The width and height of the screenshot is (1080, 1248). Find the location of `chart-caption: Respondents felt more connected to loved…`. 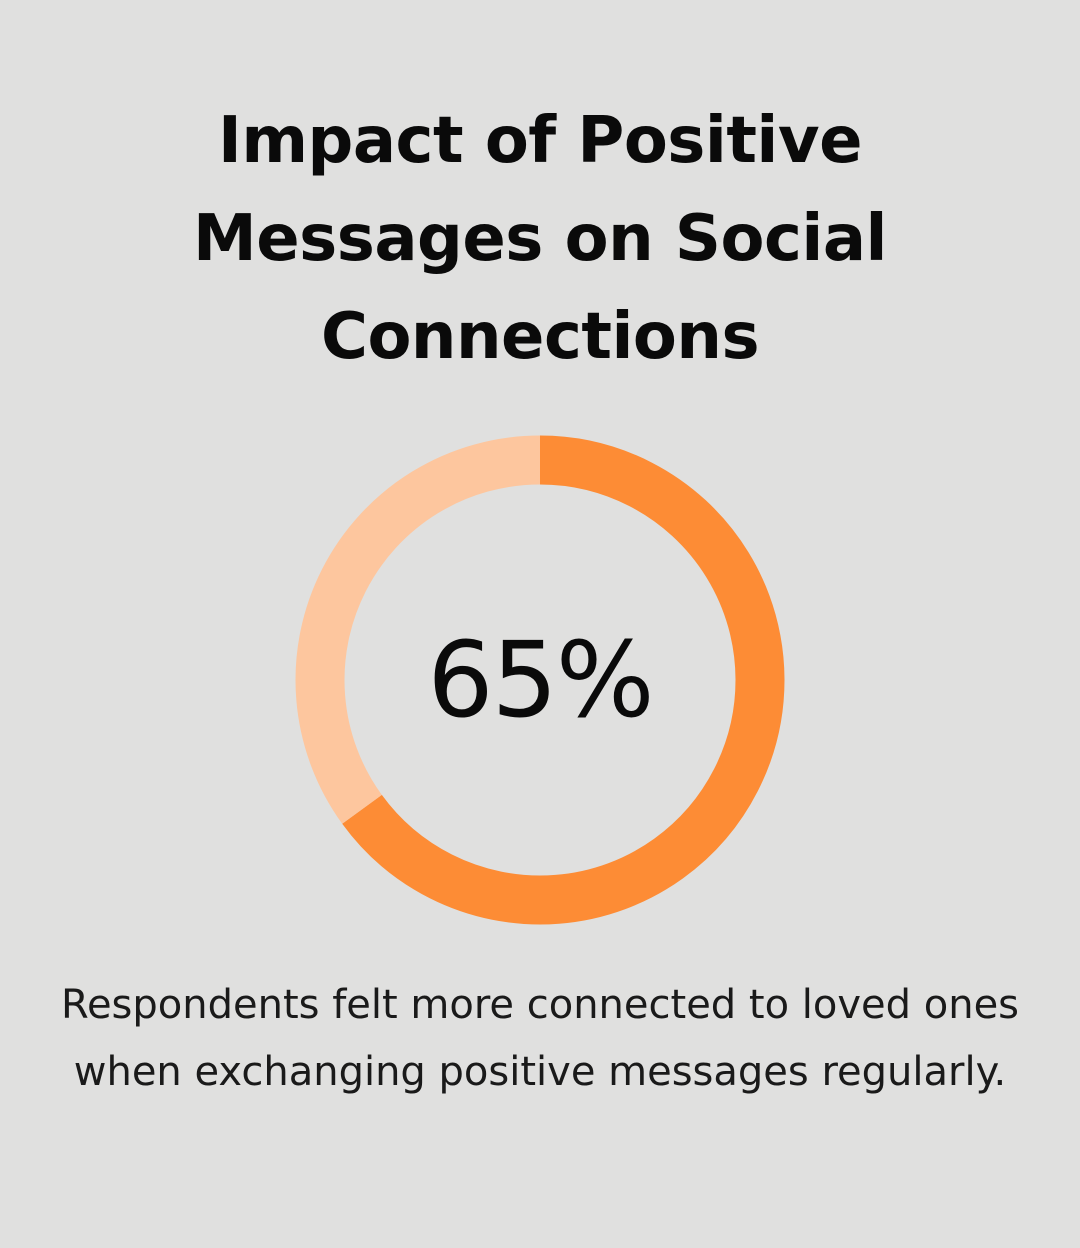

chart-caption: Respondents felt more connected to loved… is located at coordinates (540, 1038).